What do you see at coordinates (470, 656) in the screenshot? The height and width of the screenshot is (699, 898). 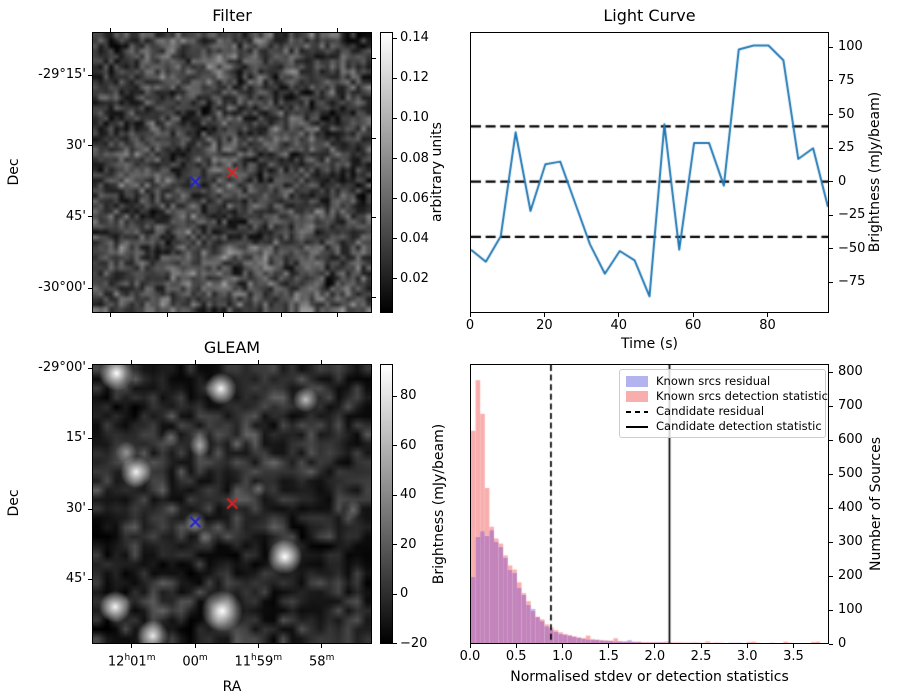 I see `tick-label: 0.0` at bounding box center [470, 656].